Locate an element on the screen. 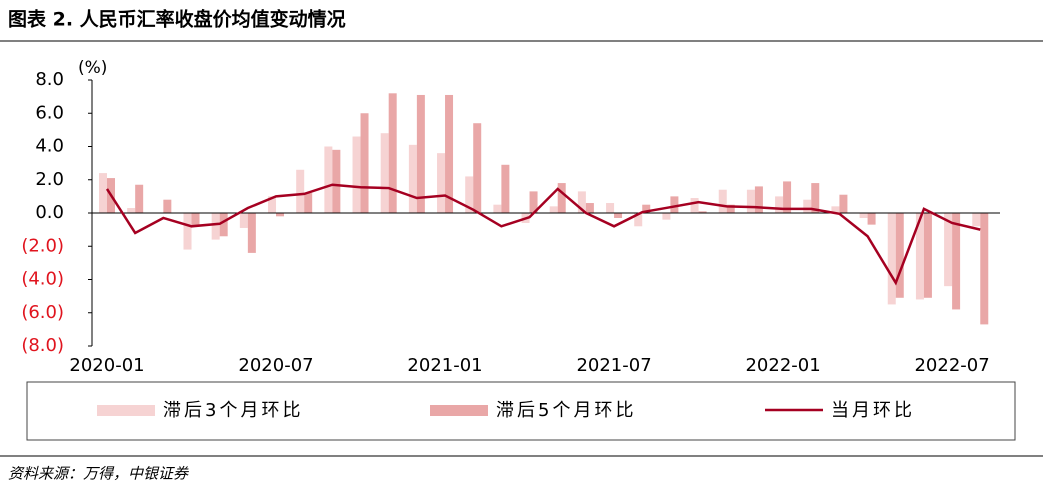 The width and height of the screenshot is (1043, 495). y-tick-label: 2.0 is located at coordinates (49, 179).